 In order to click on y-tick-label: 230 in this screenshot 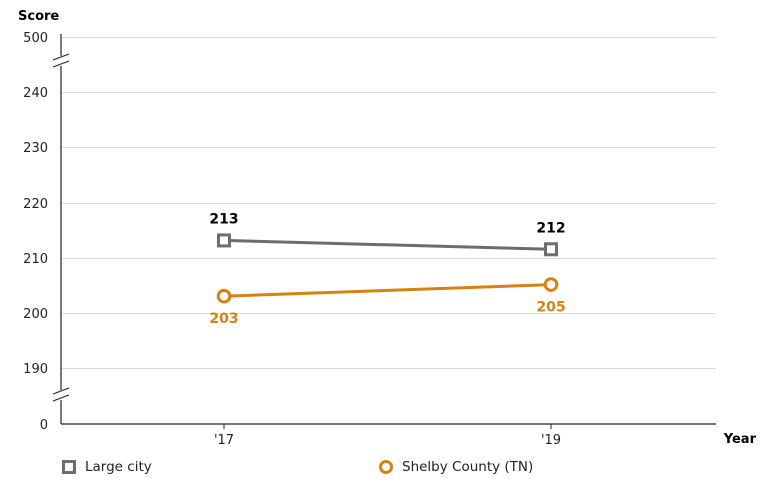, I will do `click(35, 148)`.